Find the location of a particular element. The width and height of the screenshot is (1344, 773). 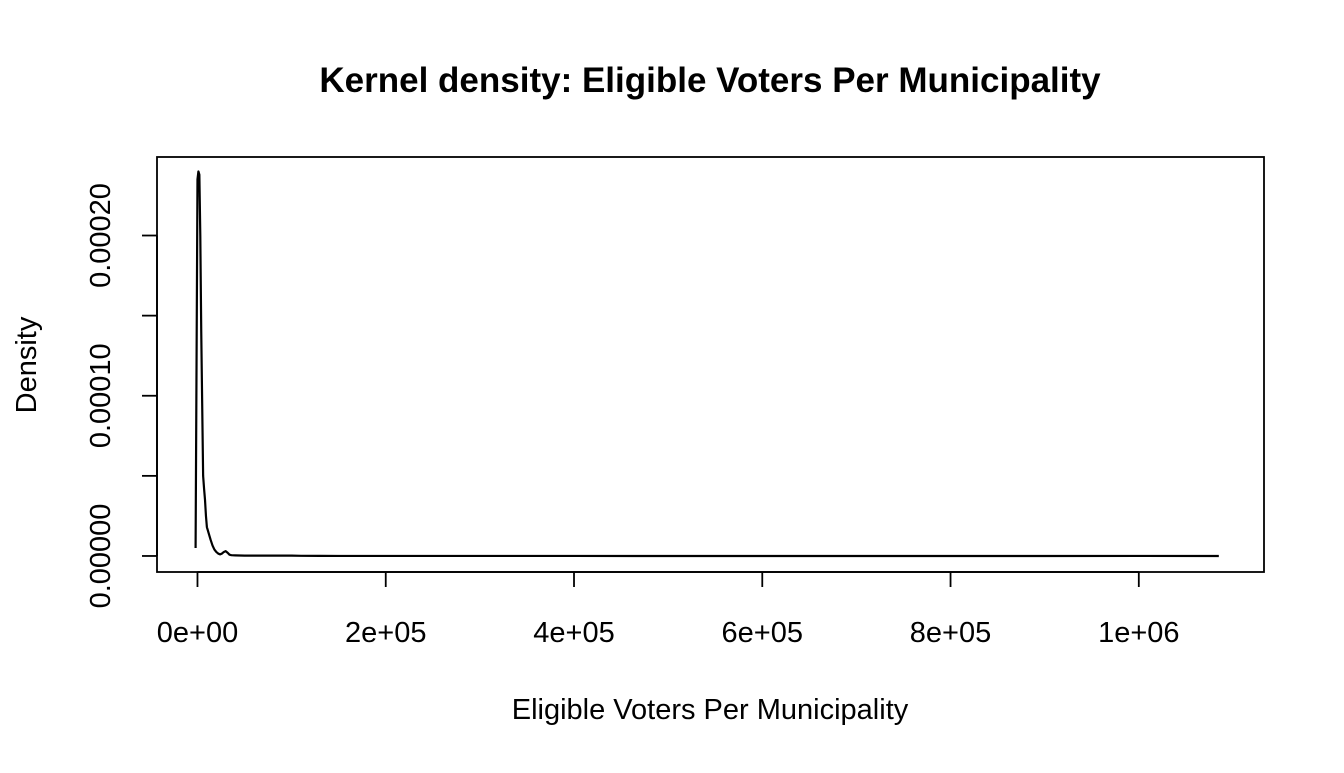

x-axis: 0e+00 2e+05 4e+05 6e+05 8e+05 1e+06 is located at coordinates (668, 610).